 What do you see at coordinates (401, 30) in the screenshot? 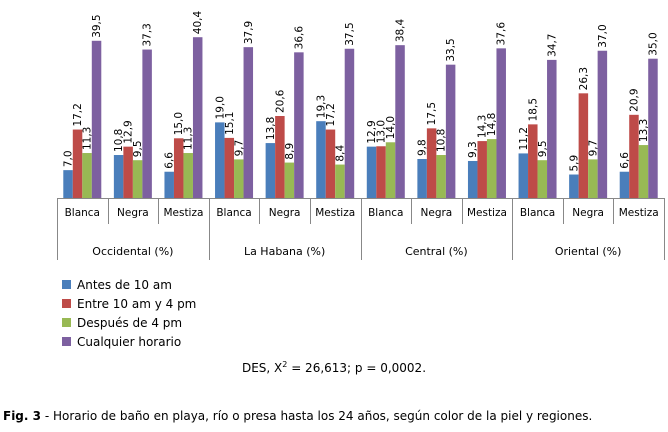
I see `data-label: 38,4` at bounding box center [401, 30].